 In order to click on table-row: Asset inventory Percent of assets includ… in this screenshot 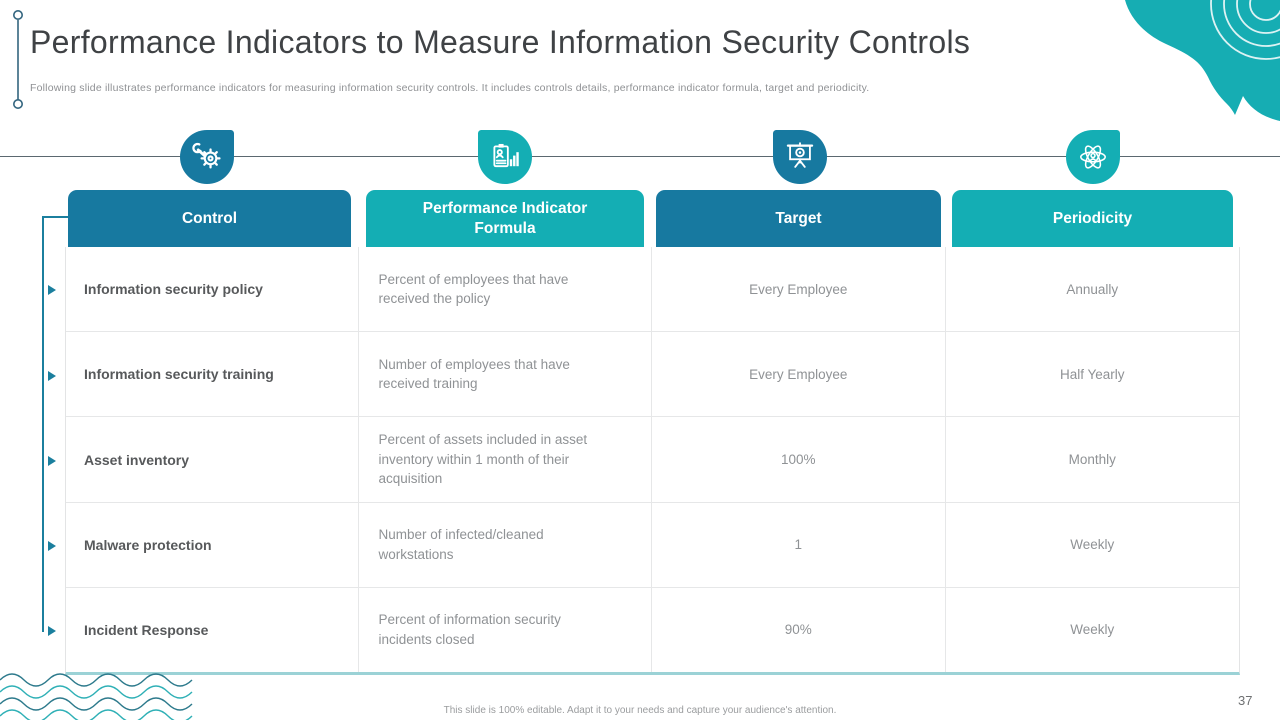, I will do `click(652, 460)`.